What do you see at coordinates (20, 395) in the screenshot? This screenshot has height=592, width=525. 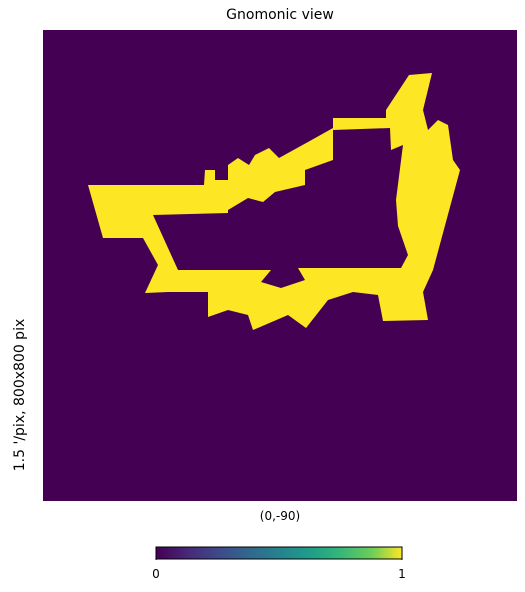 I see `resolution-label: 1.5 '/pix, 800x800 pix` at bounding box center [20, 395].